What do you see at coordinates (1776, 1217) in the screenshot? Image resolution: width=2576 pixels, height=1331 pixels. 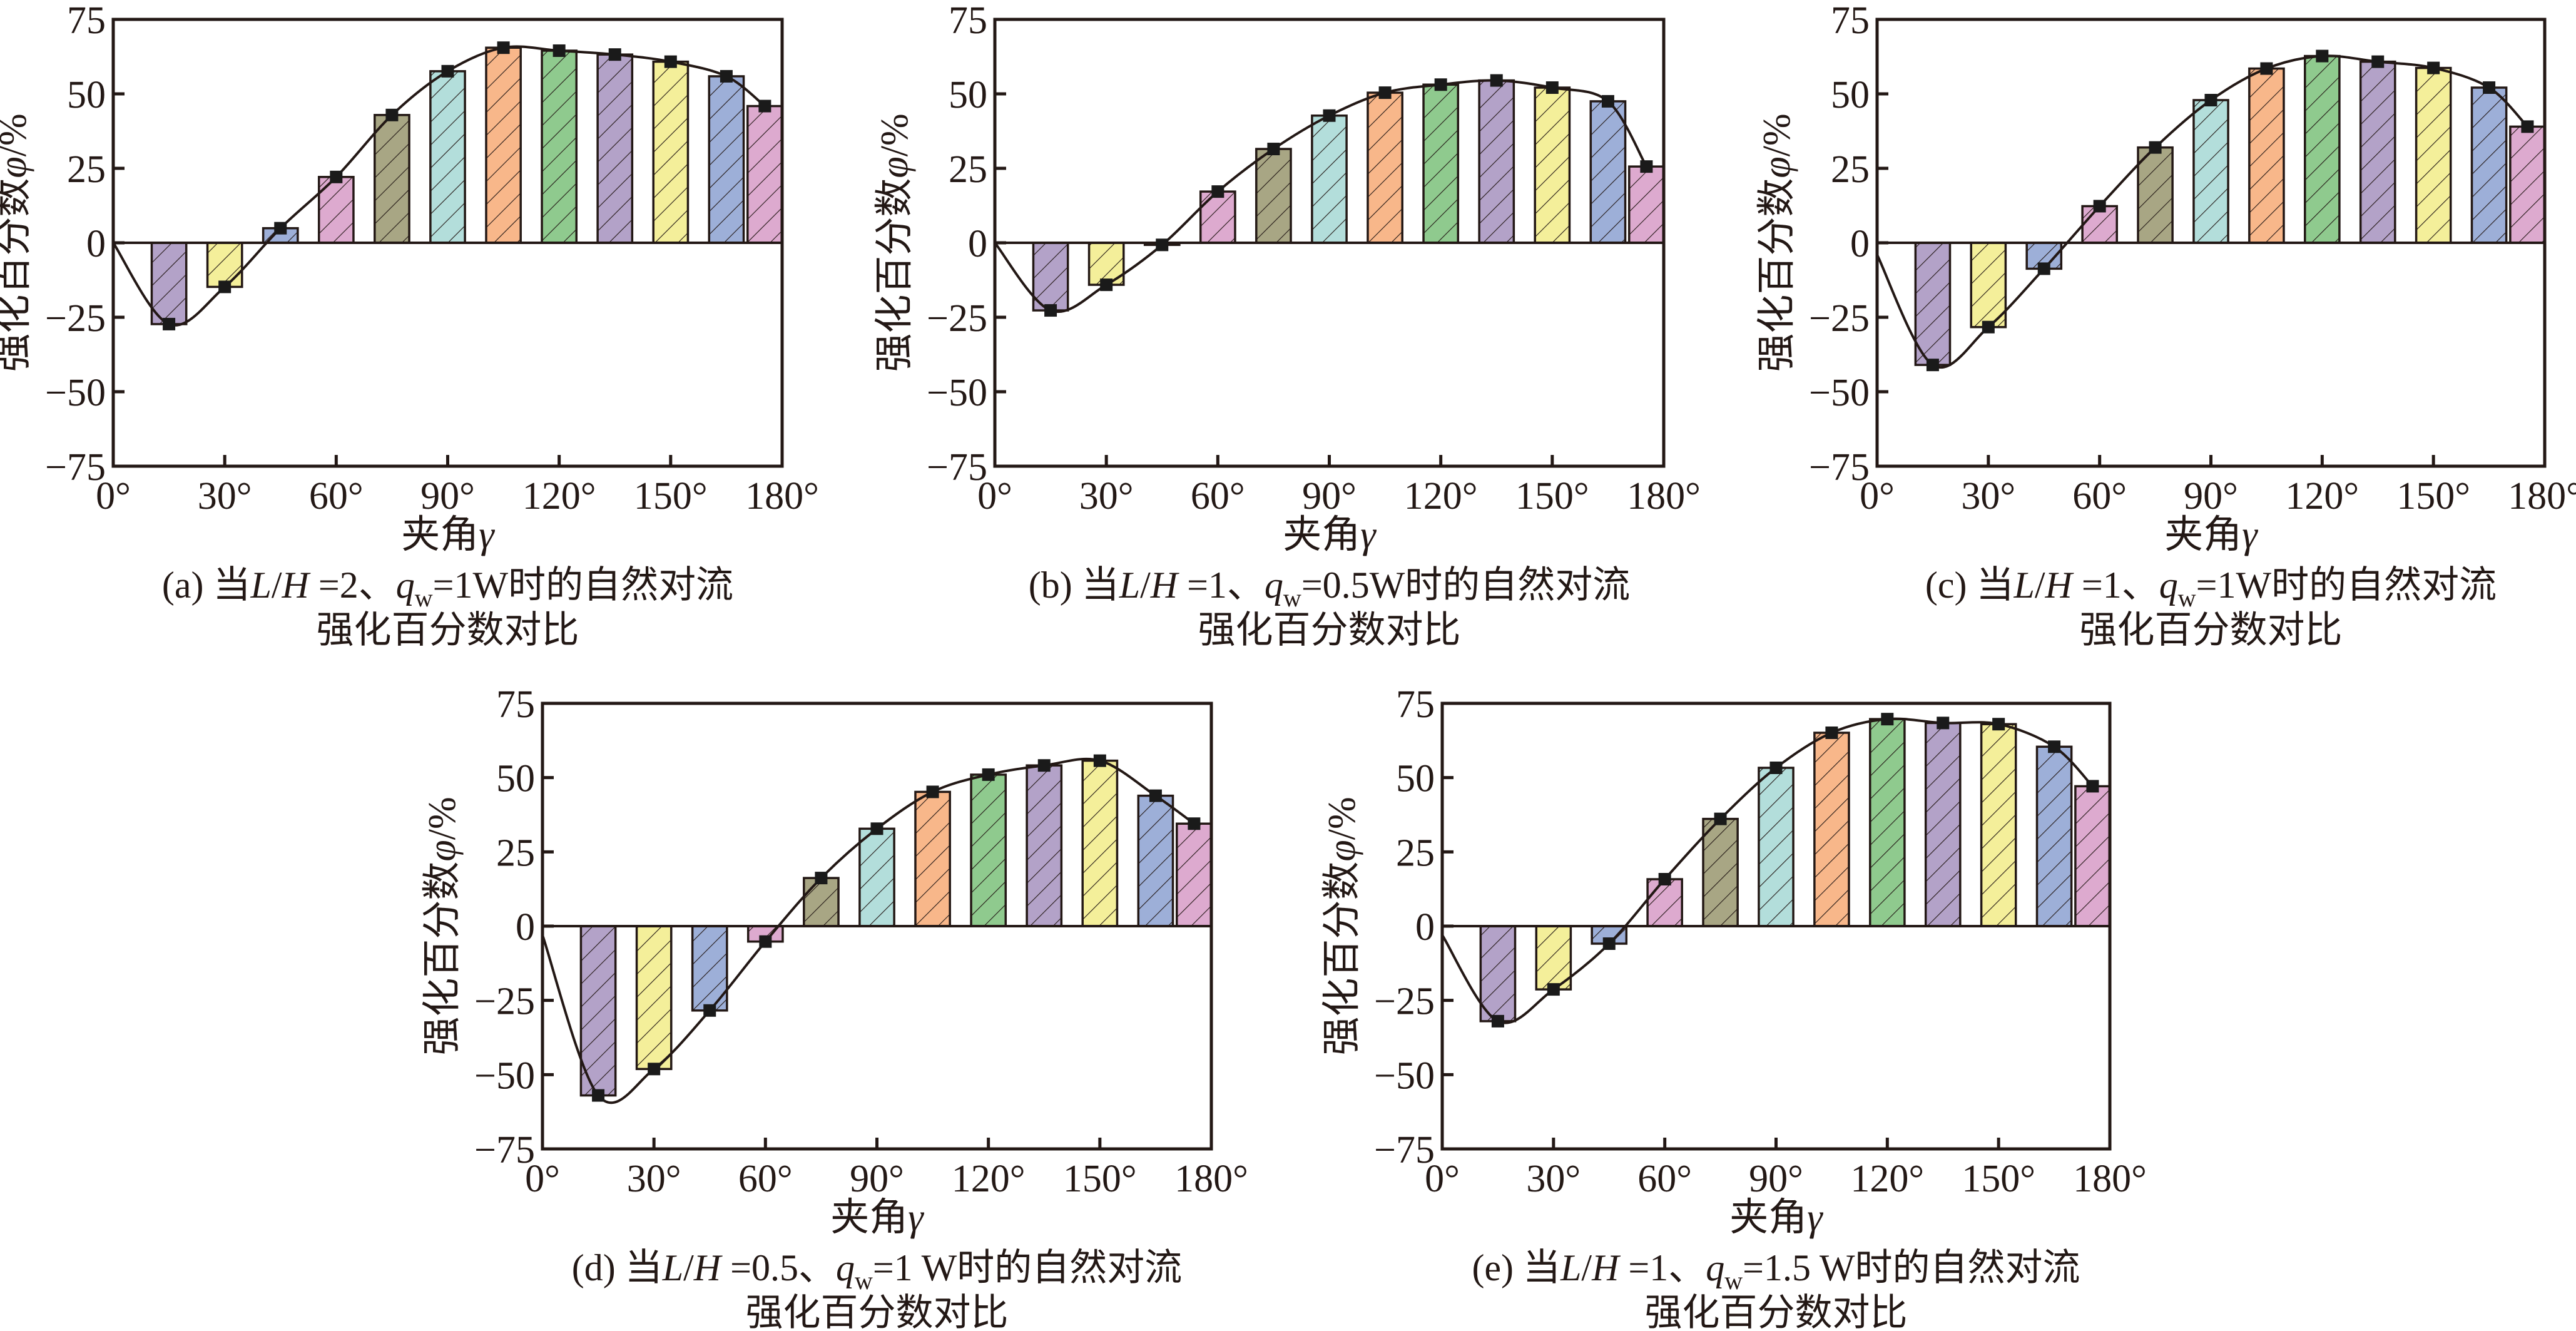 I see `x-axis-title: 夹角γ` at bounding box center [1776, 1217].